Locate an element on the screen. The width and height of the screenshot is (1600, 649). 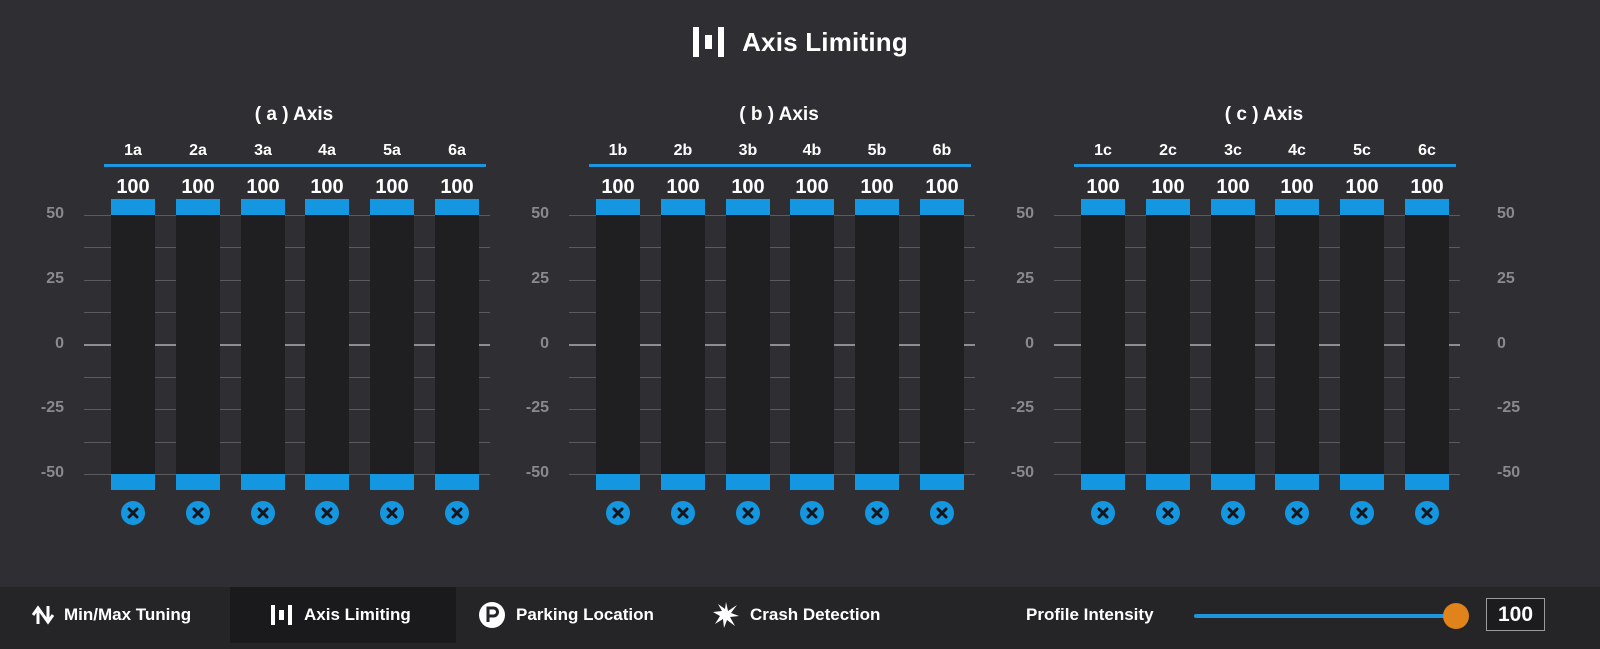
grid-line-major is located at coordinates (287, 410).